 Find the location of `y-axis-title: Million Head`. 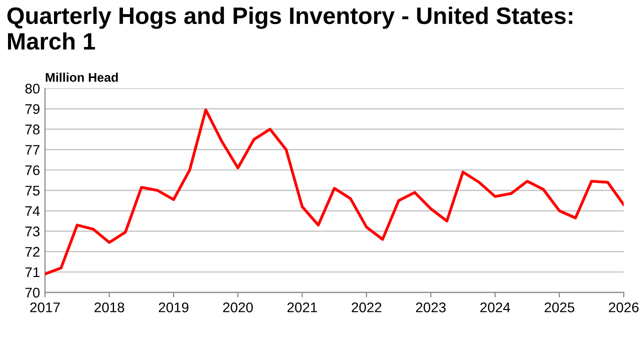

y-axis-title: Million Head is located at coordinates (82, 77).